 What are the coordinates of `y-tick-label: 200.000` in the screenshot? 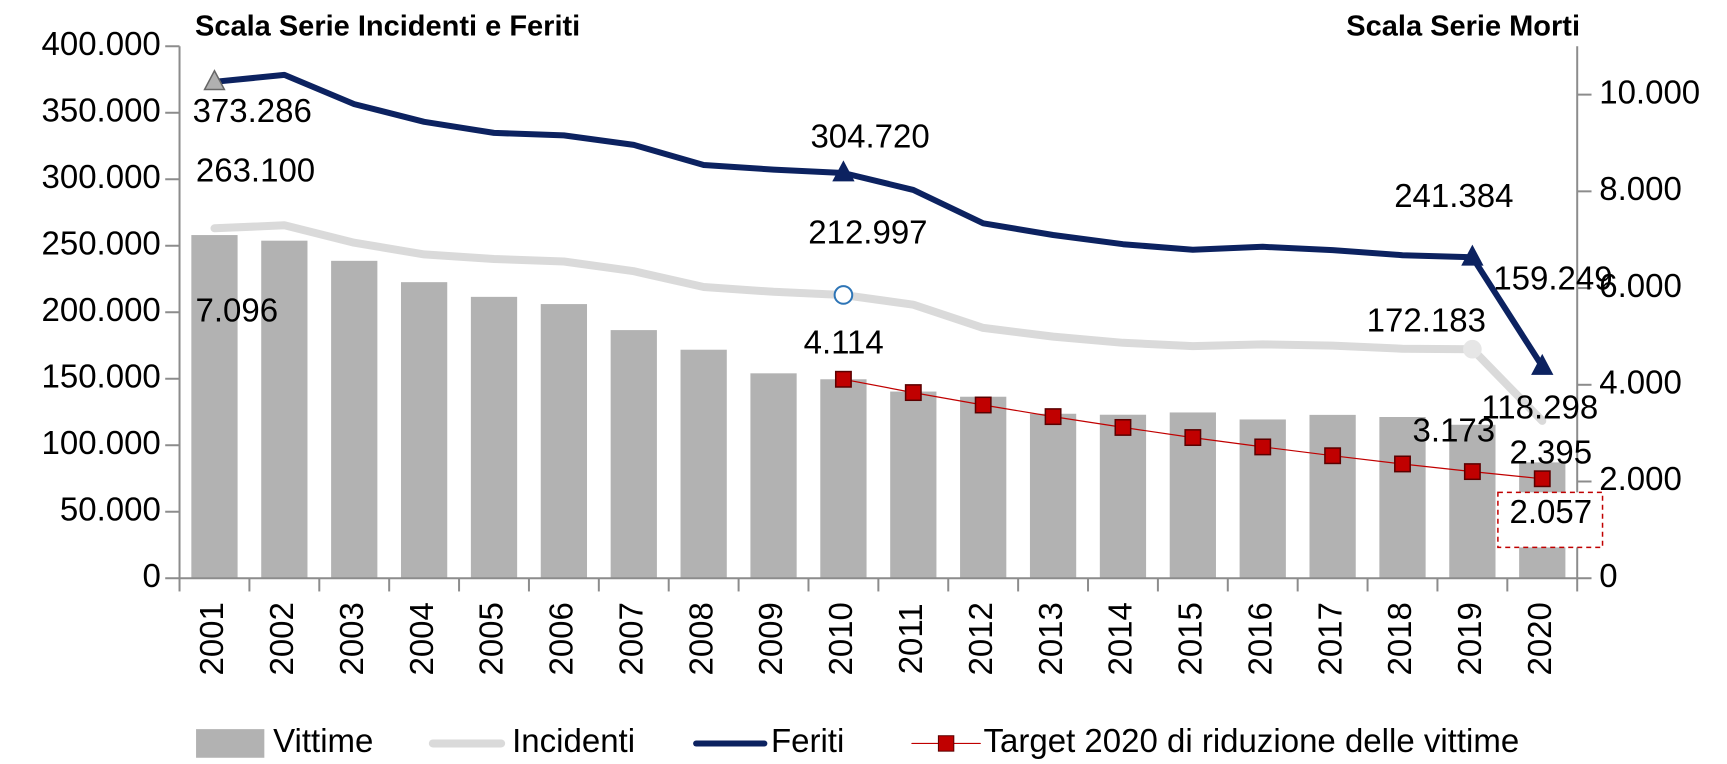 It's located at (101, 309).